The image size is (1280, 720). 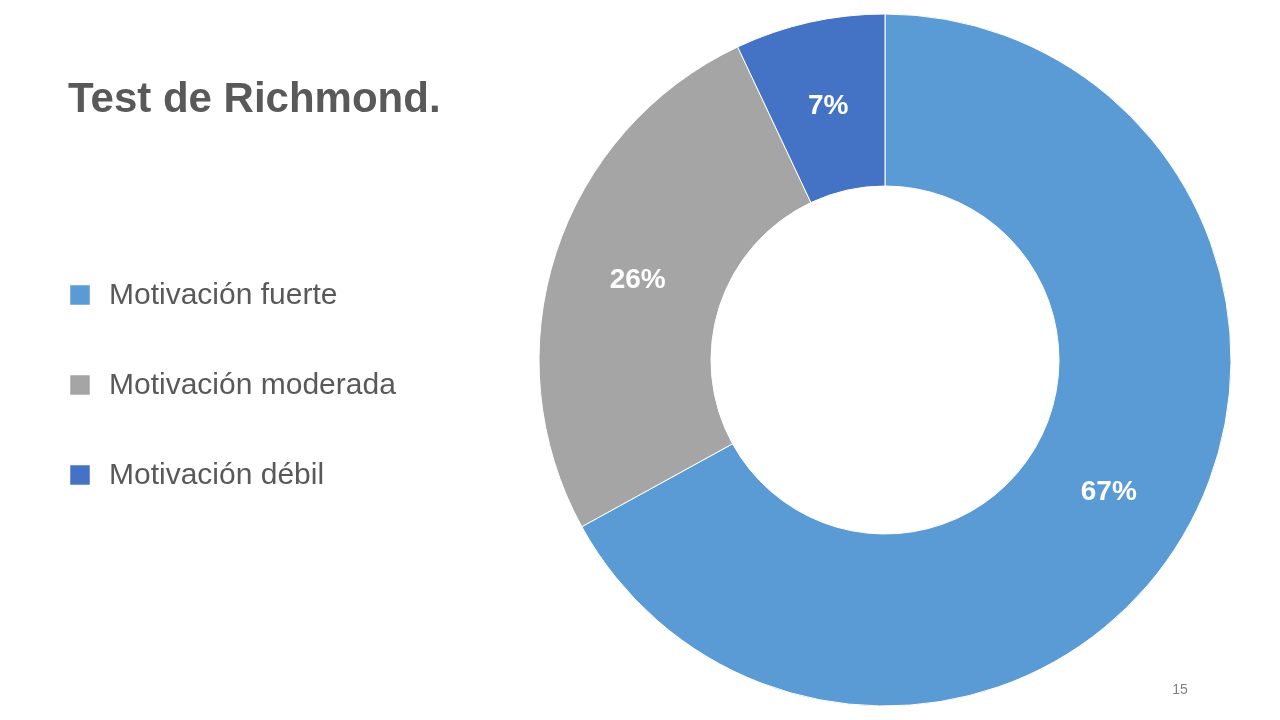 I want to click on data-label: 67%, so click(x=1108, y=491).